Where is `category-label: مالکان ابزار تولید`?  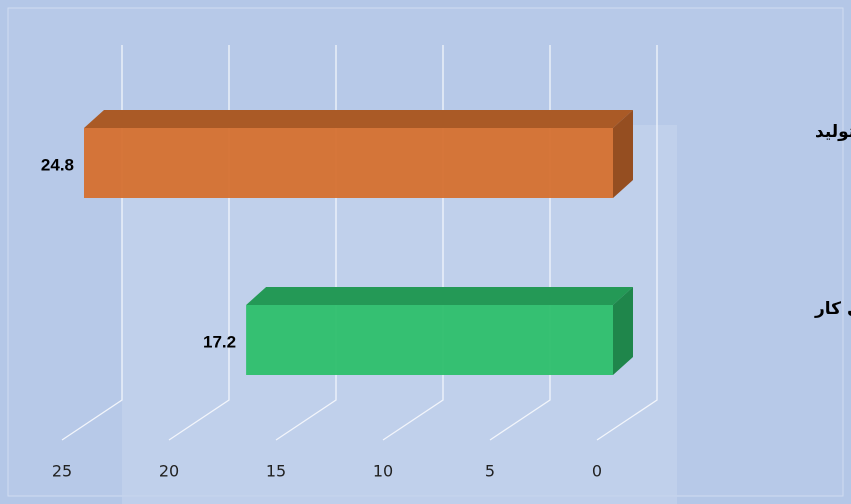 category-label: مالکان ابزار تولید is located at coordinates (833, 132).